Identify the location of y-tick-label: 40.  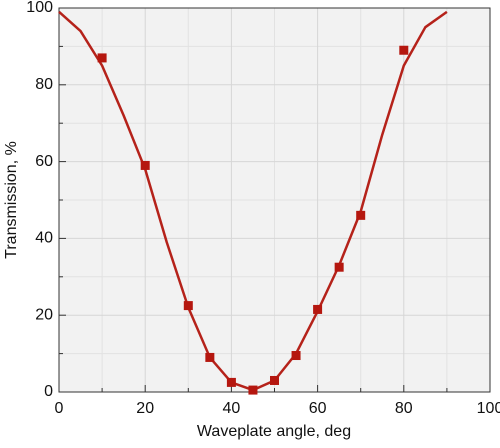
(44, 238).